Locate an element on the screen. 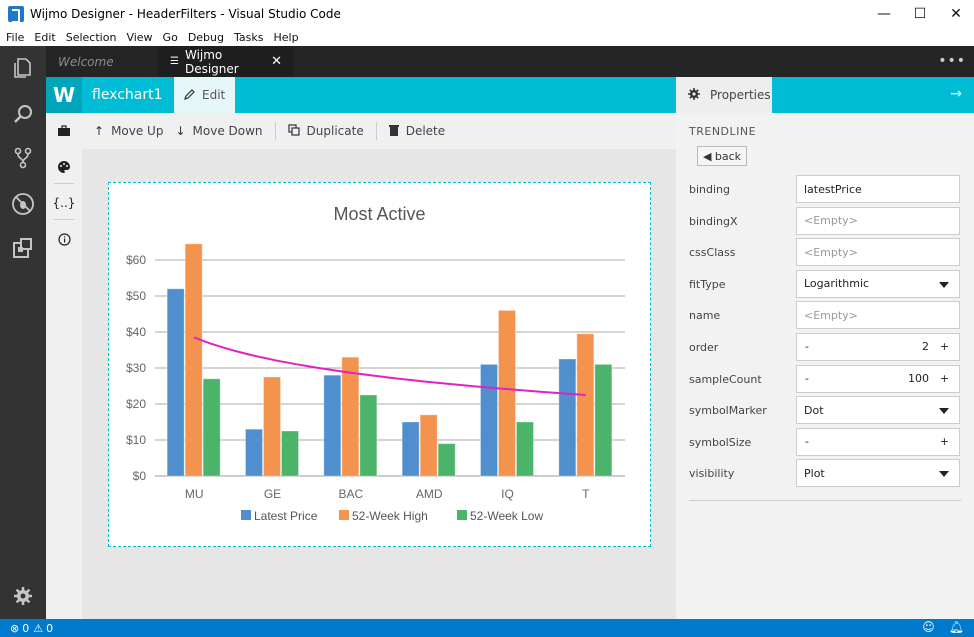  symbolMarker-select: Dot is located at coordinates (878, 410).